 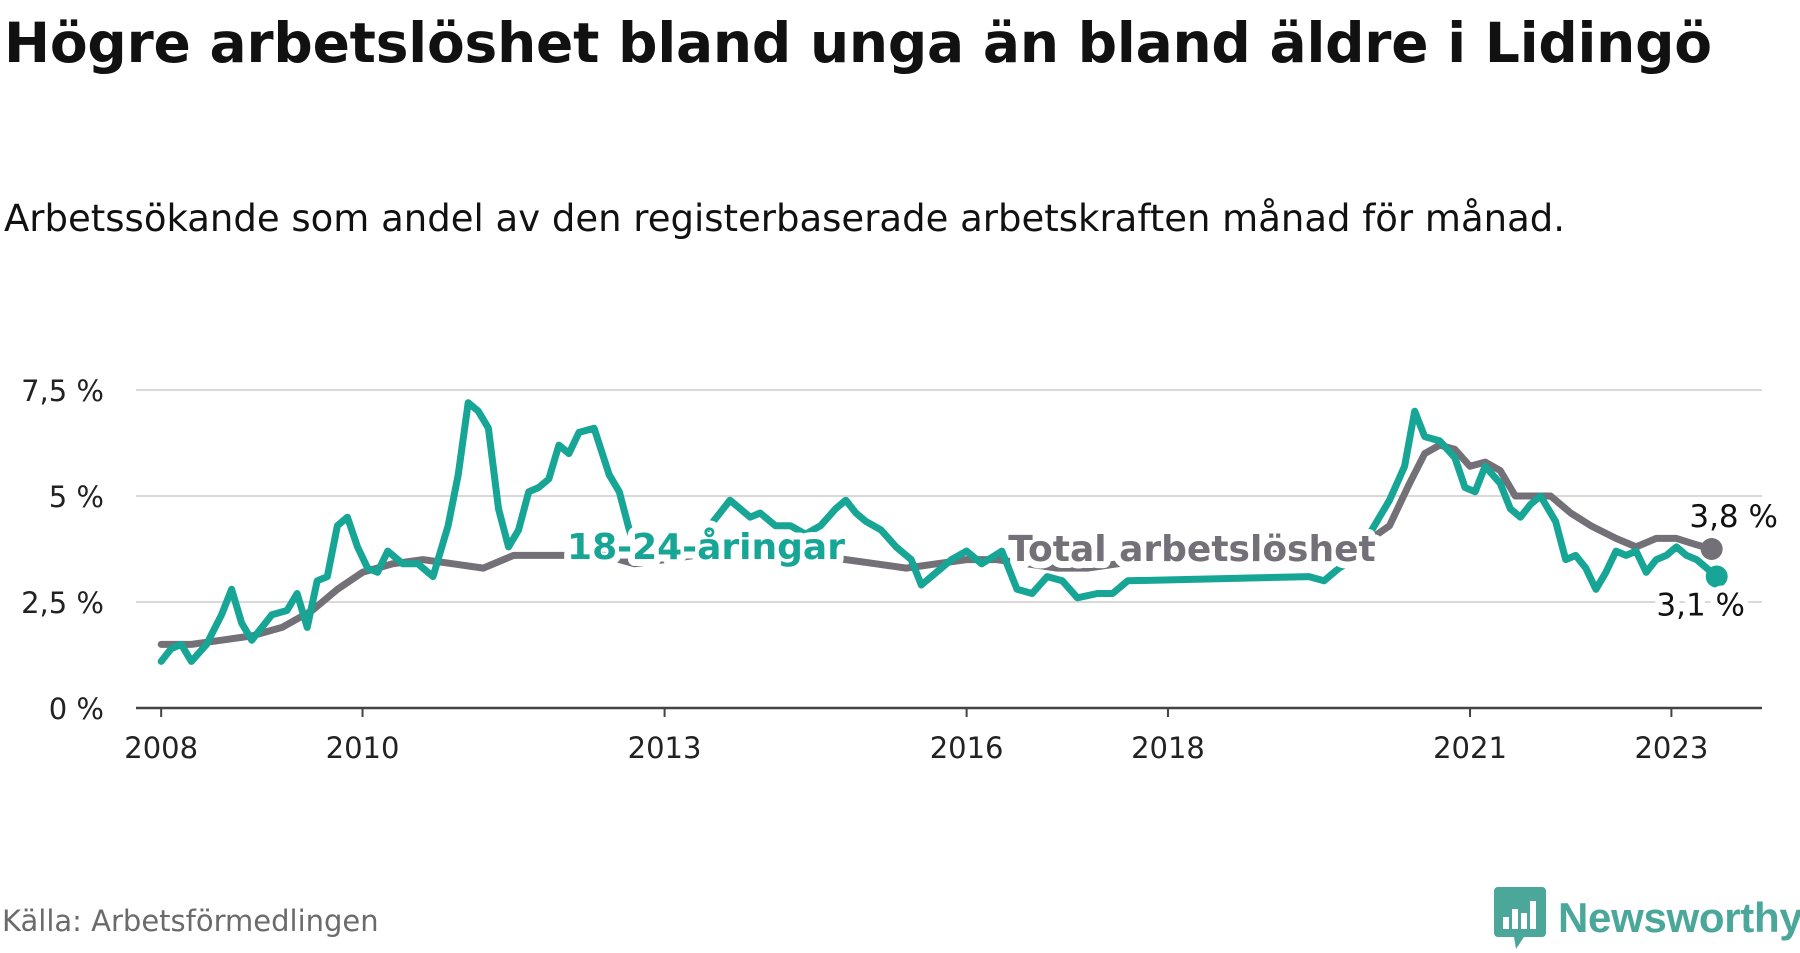 I want to click on y-tick-label: 7,5 %, so click(x=62, y=391).